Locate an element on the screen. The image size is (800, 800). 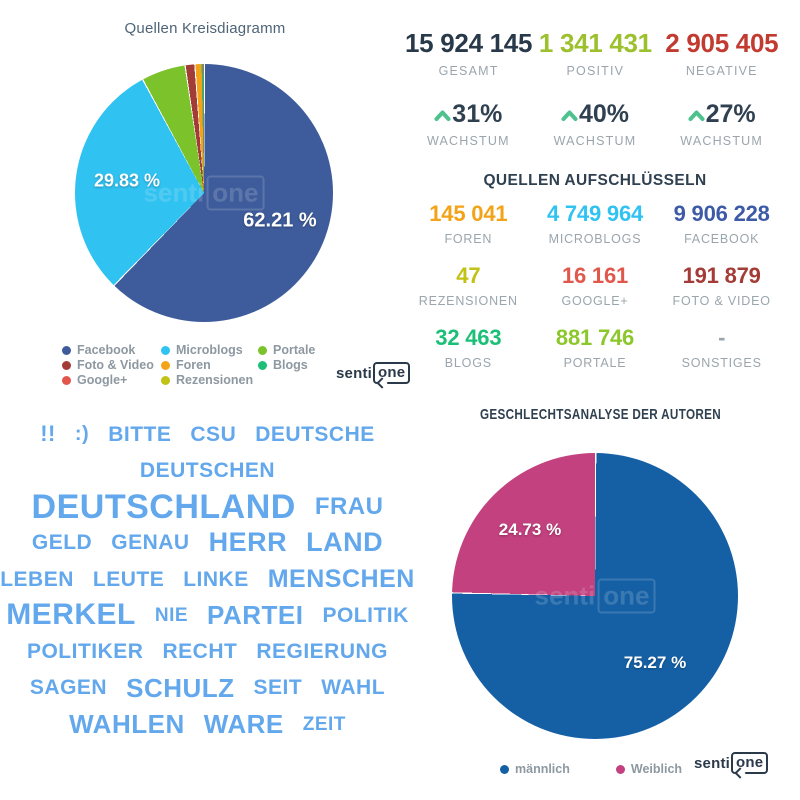
cloud-word-linke: LINKE is located at coordinates (216, 579).